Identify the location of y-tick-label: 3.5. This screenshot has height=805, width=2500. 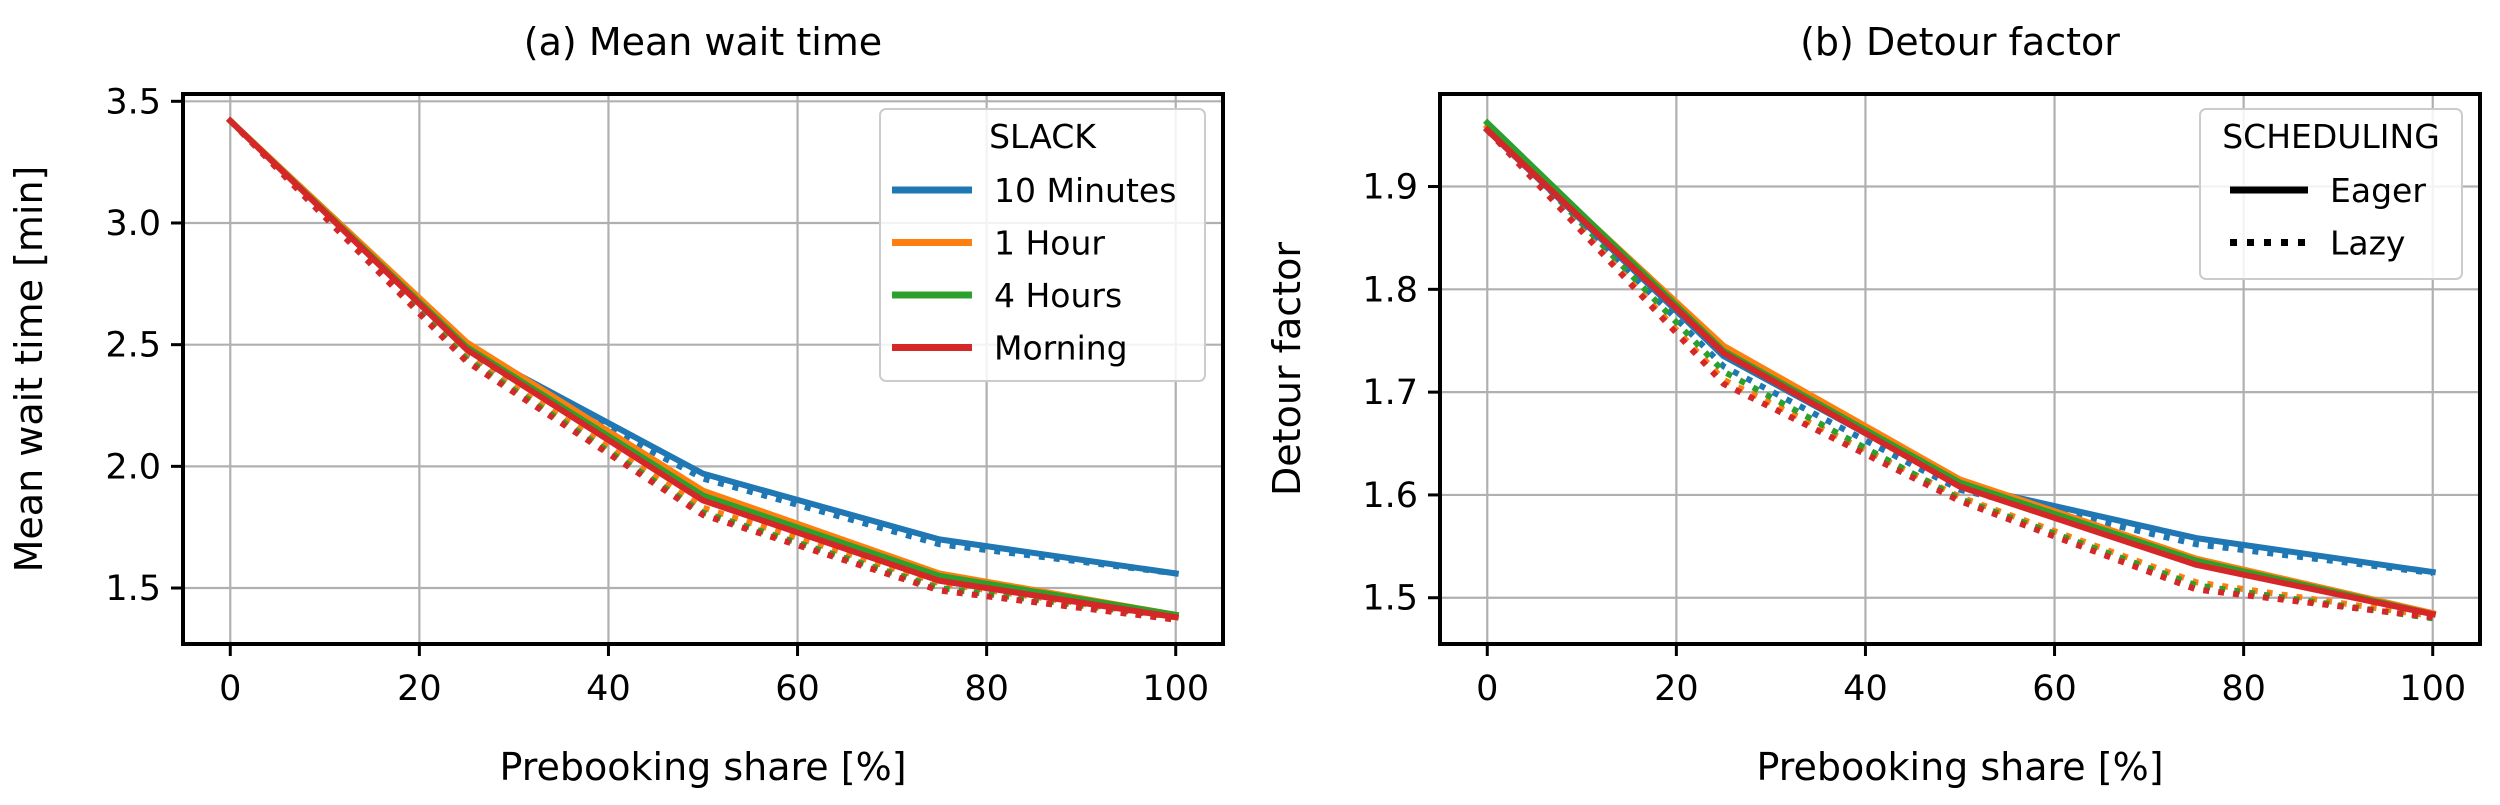
(133, 102).